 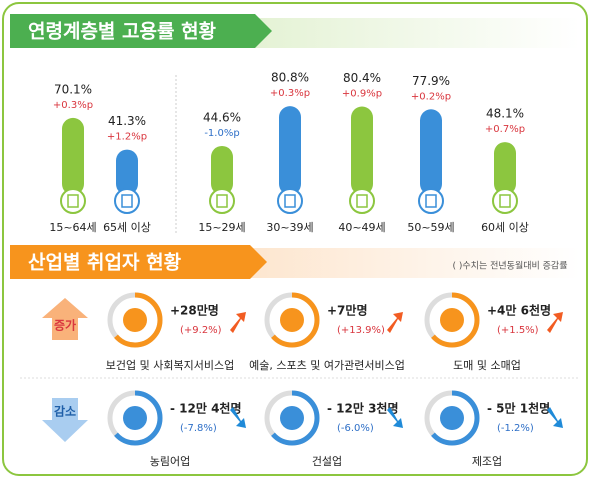 What do you see at coordinates (518, 330) in the screenshot?
I see `rate: (+1.5%)` at bounding box center [518, 330].